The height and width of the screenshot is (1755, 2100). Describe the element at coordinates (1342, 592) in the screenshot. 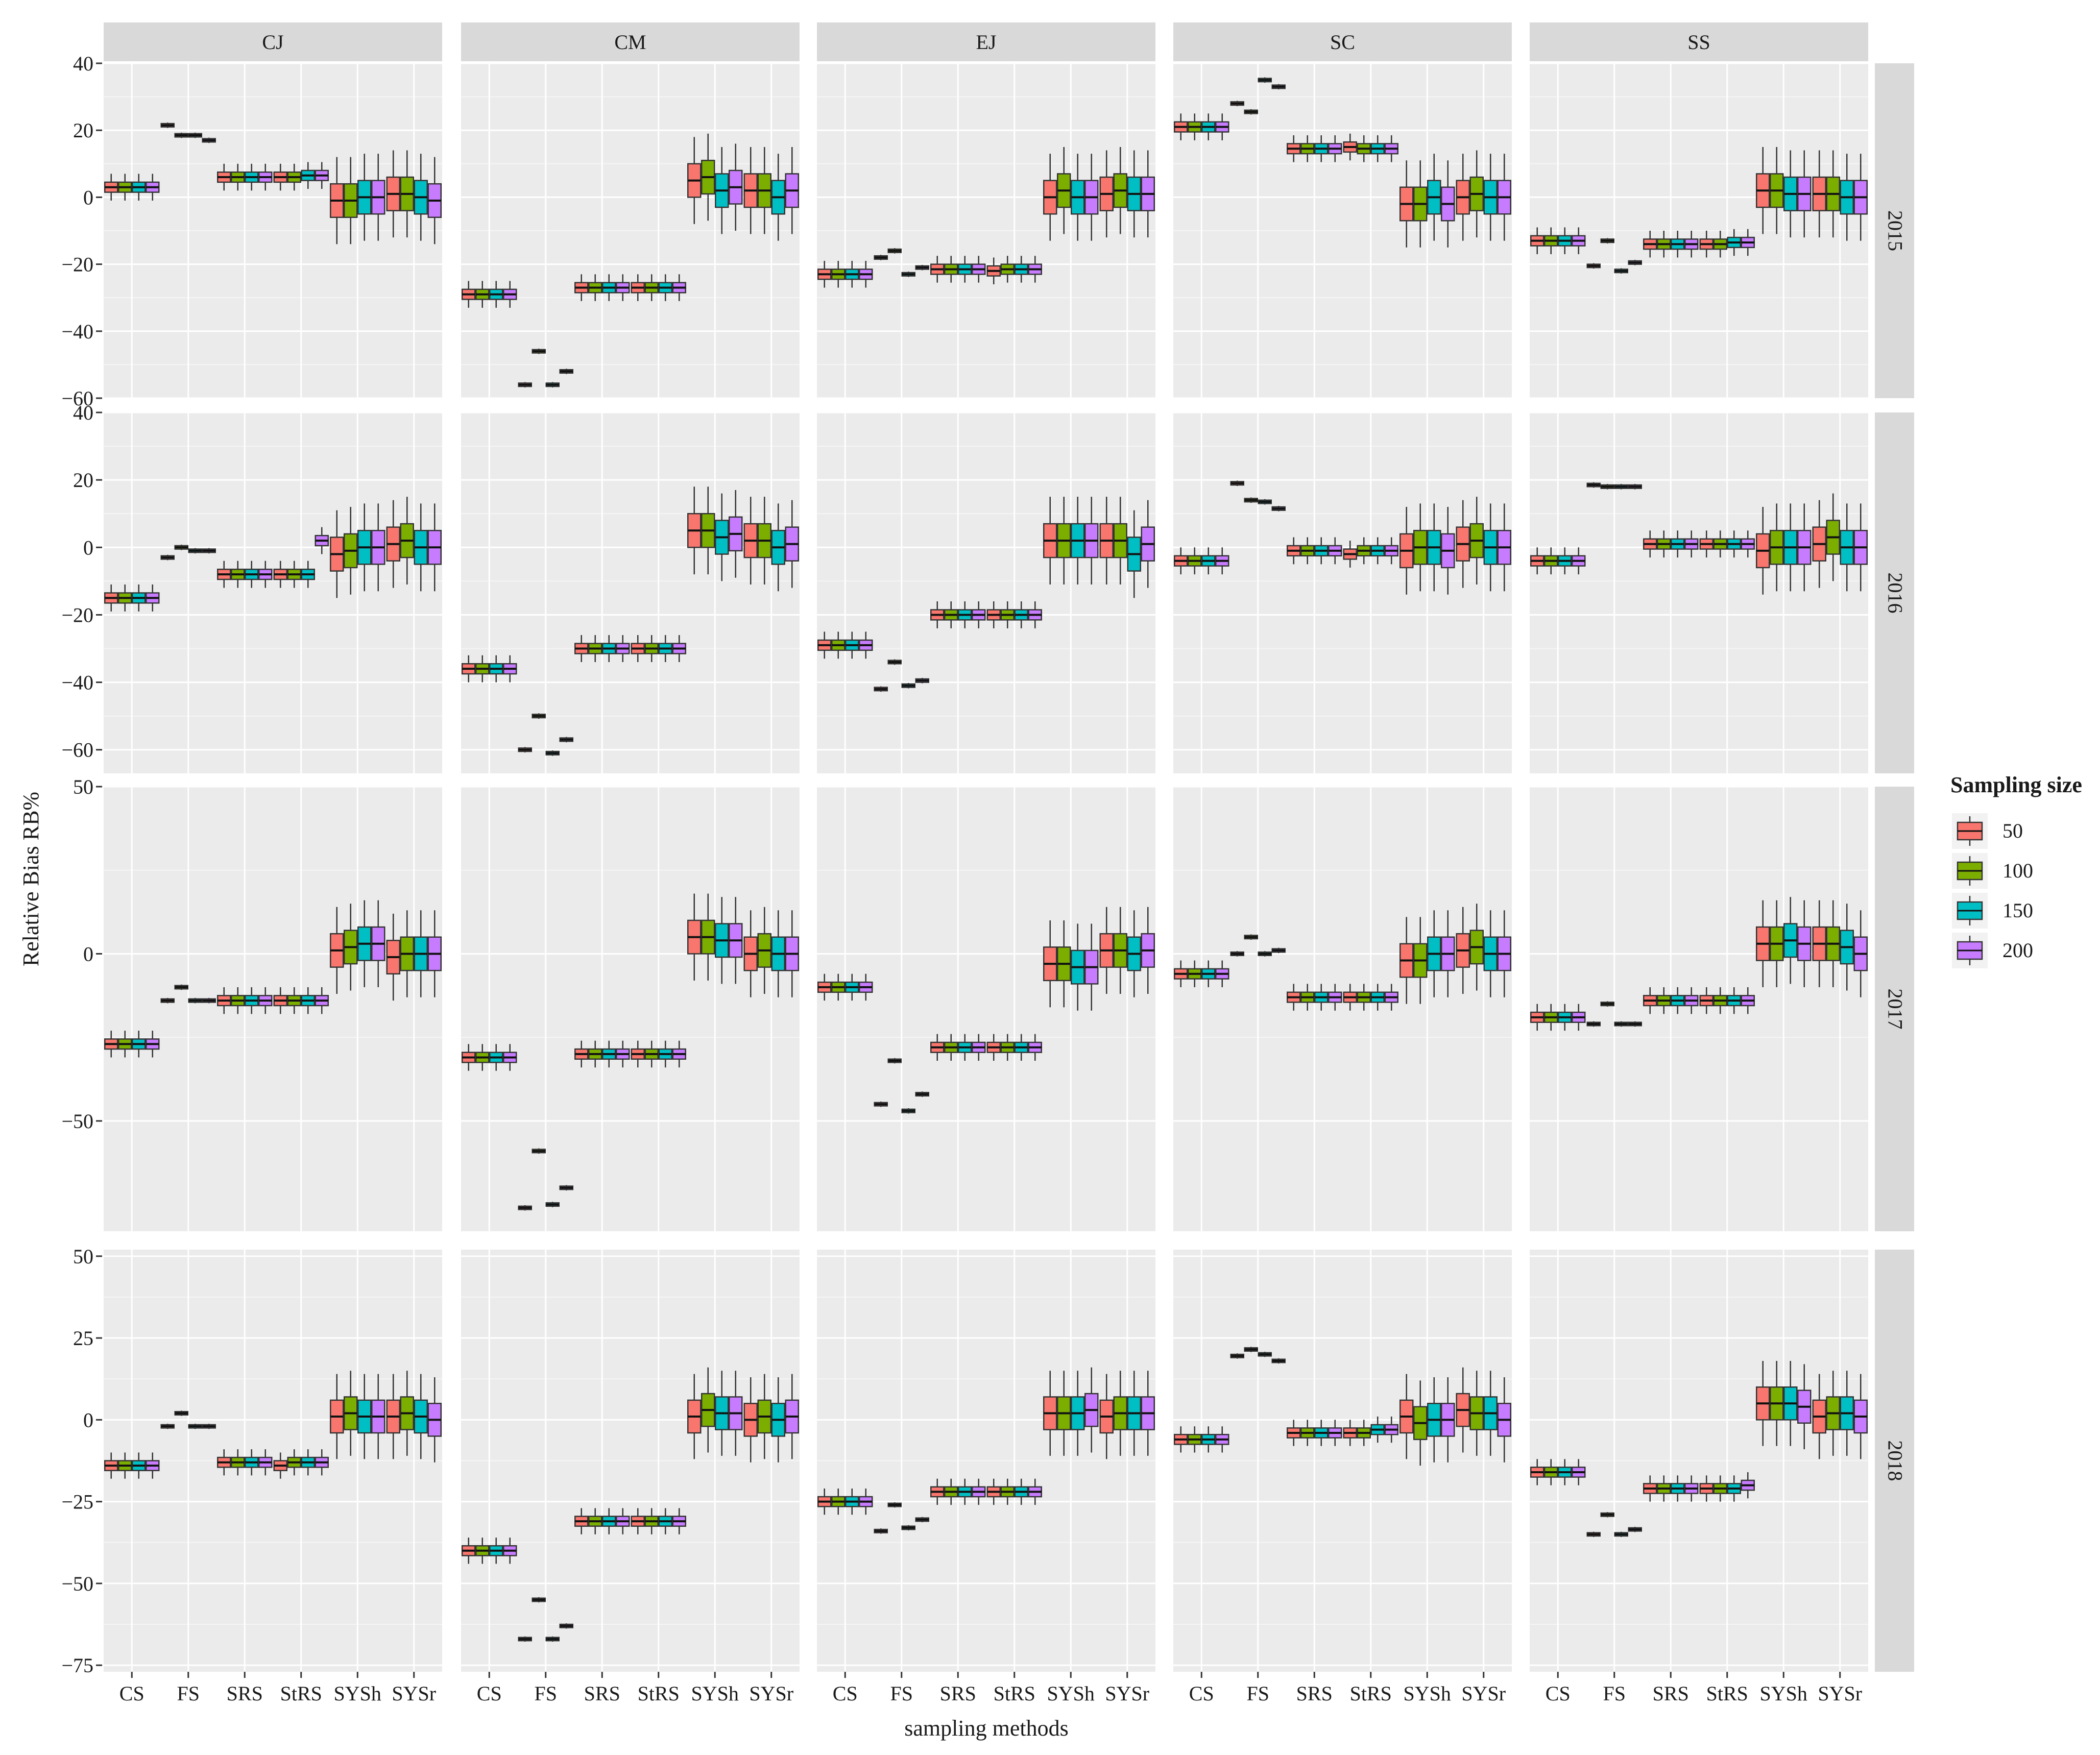

I see `panel-sc-2016` at that location.